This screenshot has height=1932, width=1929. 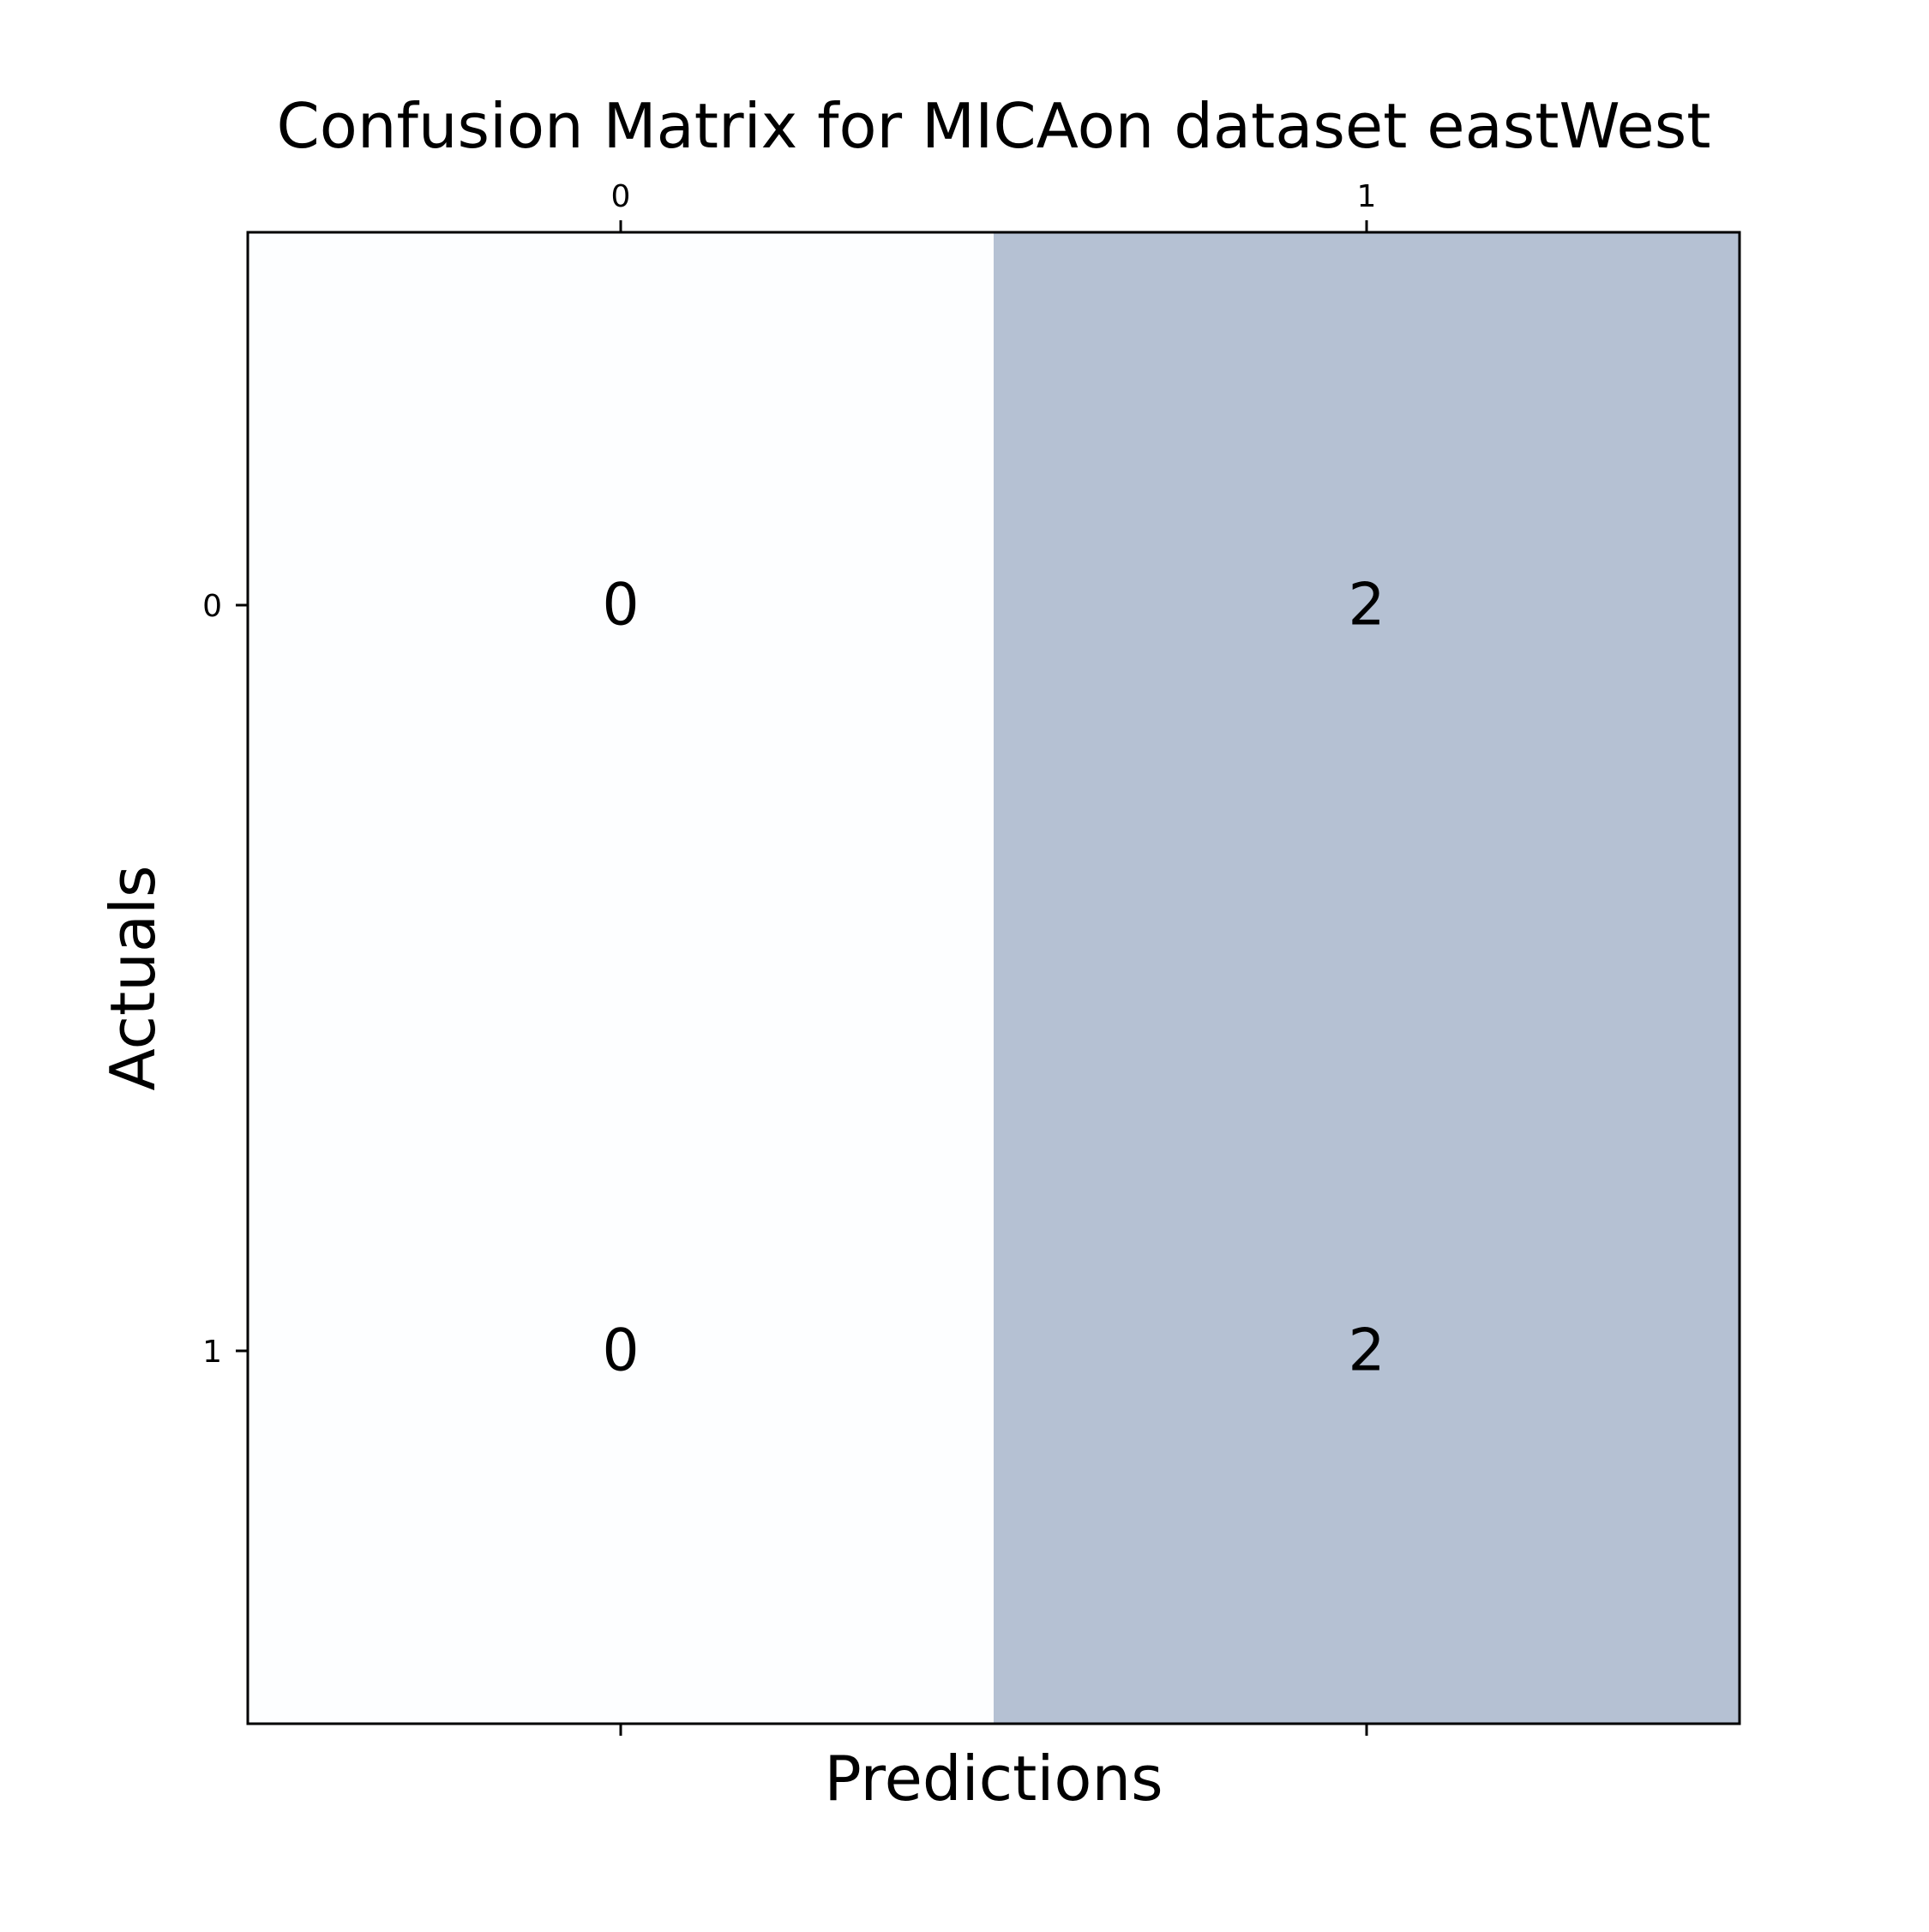 I want to click on matrix-cell-r1-c1, so click(x=1367, y=1351).